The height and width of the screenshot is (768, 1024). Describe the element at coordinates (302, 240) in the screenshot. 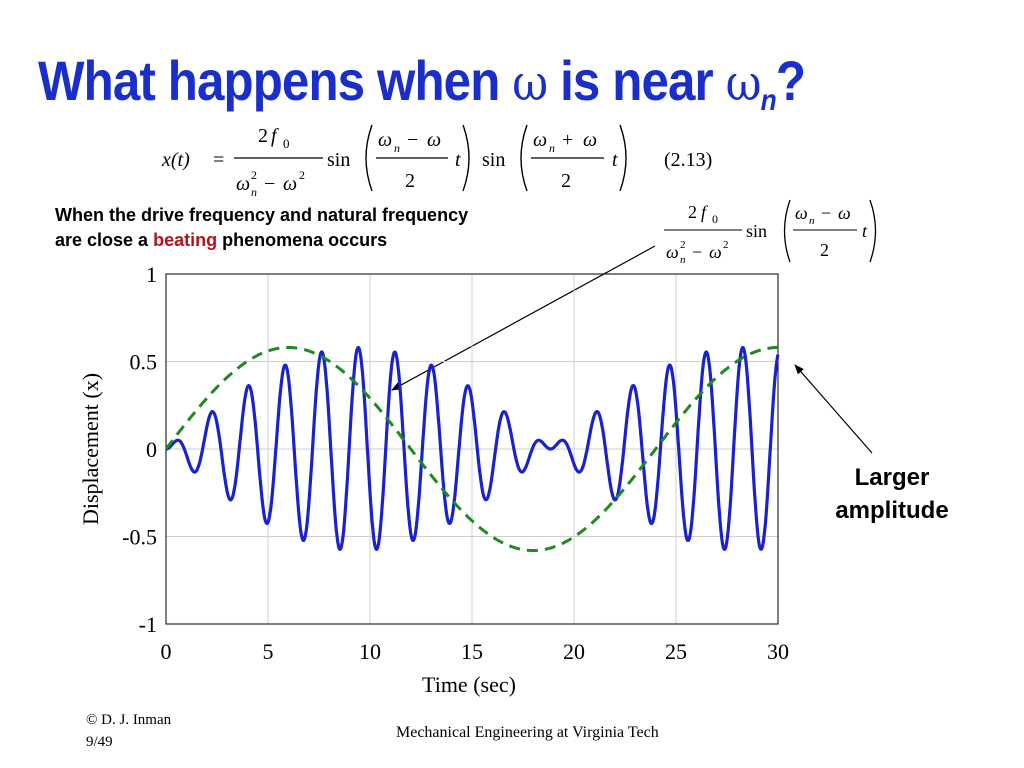

I see `caption-suffix: phenomena occurs` at that location.